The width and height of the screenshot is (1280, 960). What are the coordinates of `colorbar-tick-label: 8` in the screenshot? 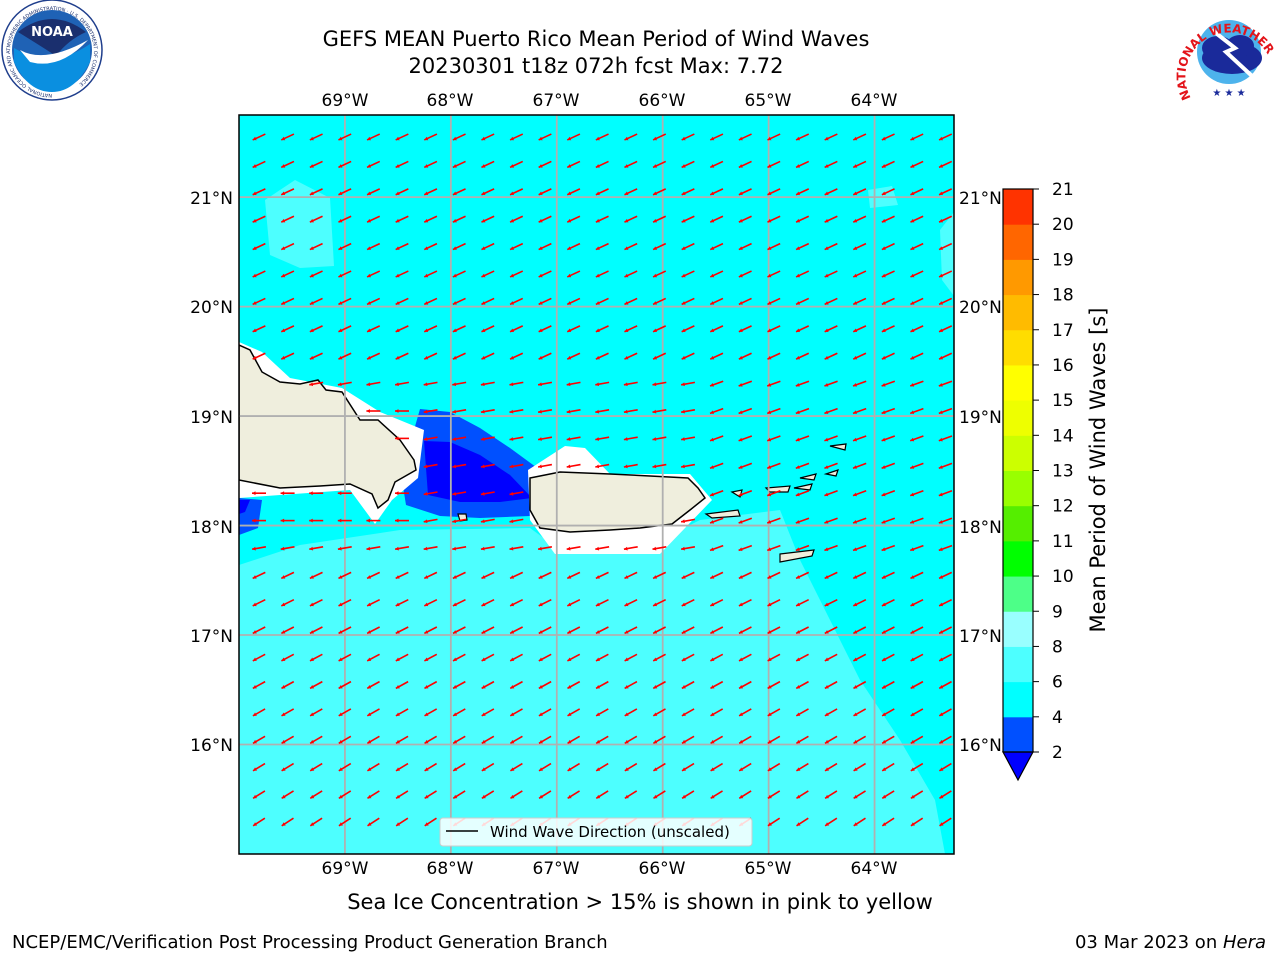 It's located at (1057, 647).